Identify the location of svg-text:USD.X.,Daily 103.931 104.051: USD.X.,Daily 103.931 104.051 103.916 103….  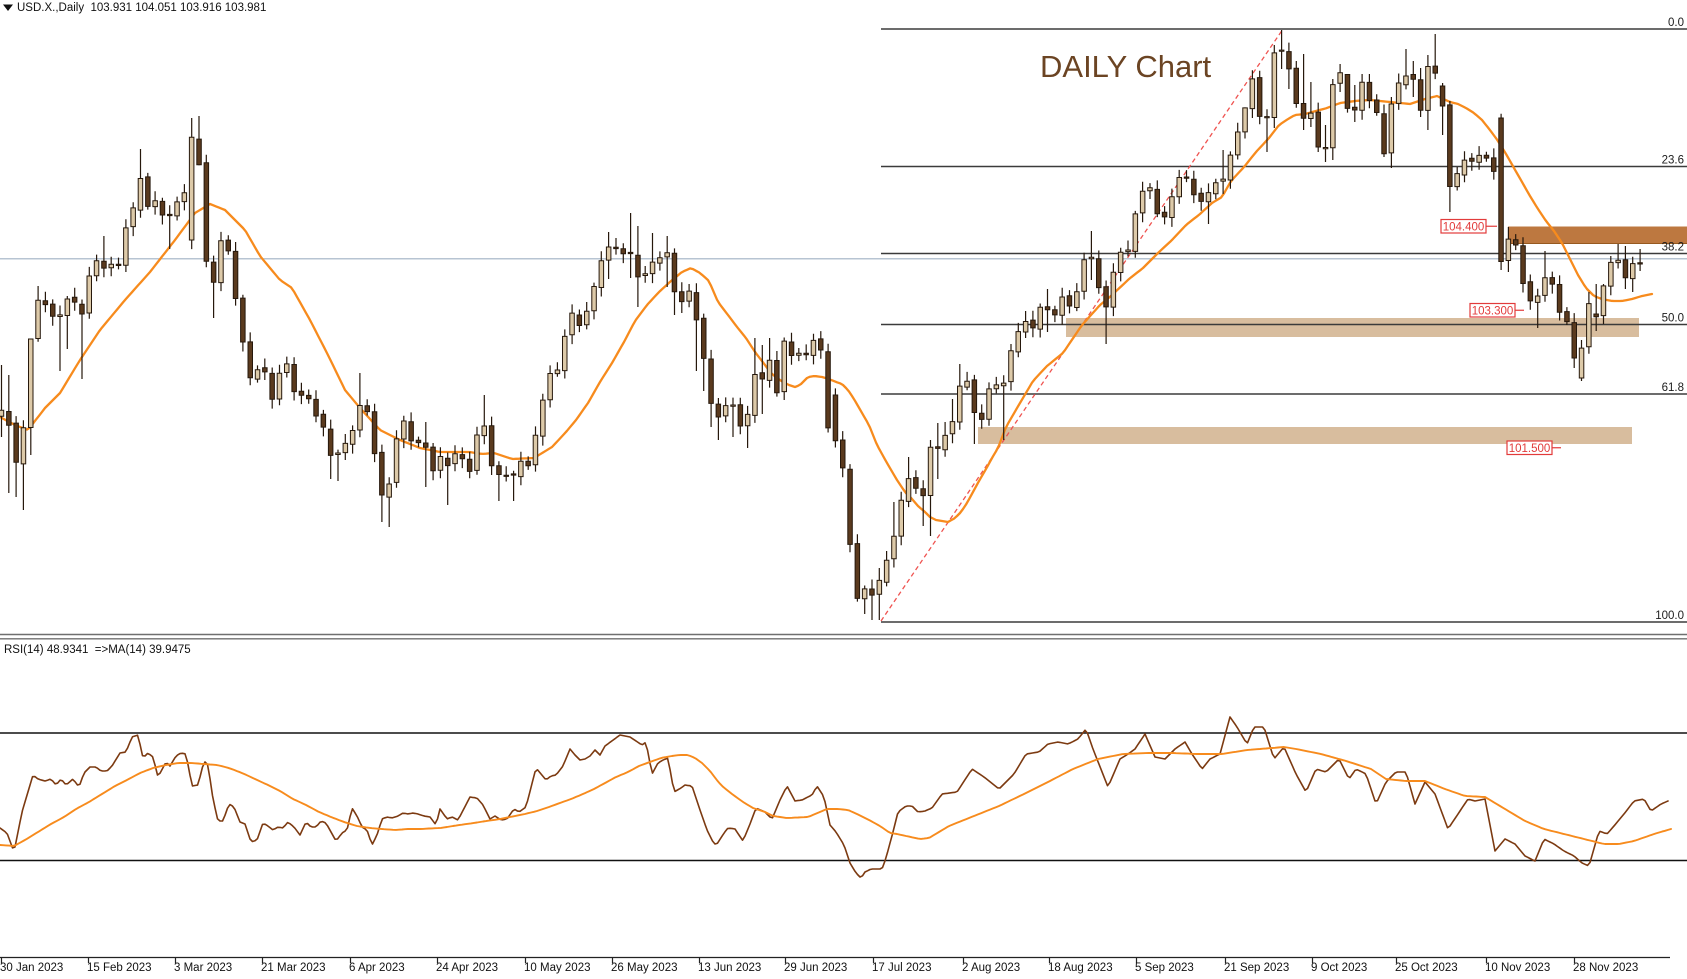
(141, 8).